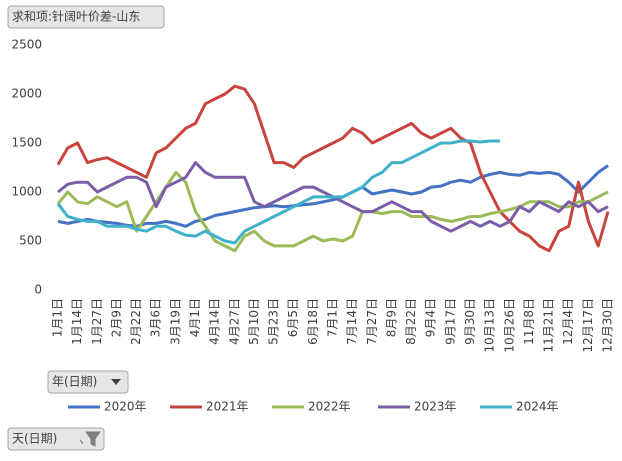 The width and height of the screenshot is (622, 461). I want to click on x-tick-label: 3月19日, so click(175, 321).